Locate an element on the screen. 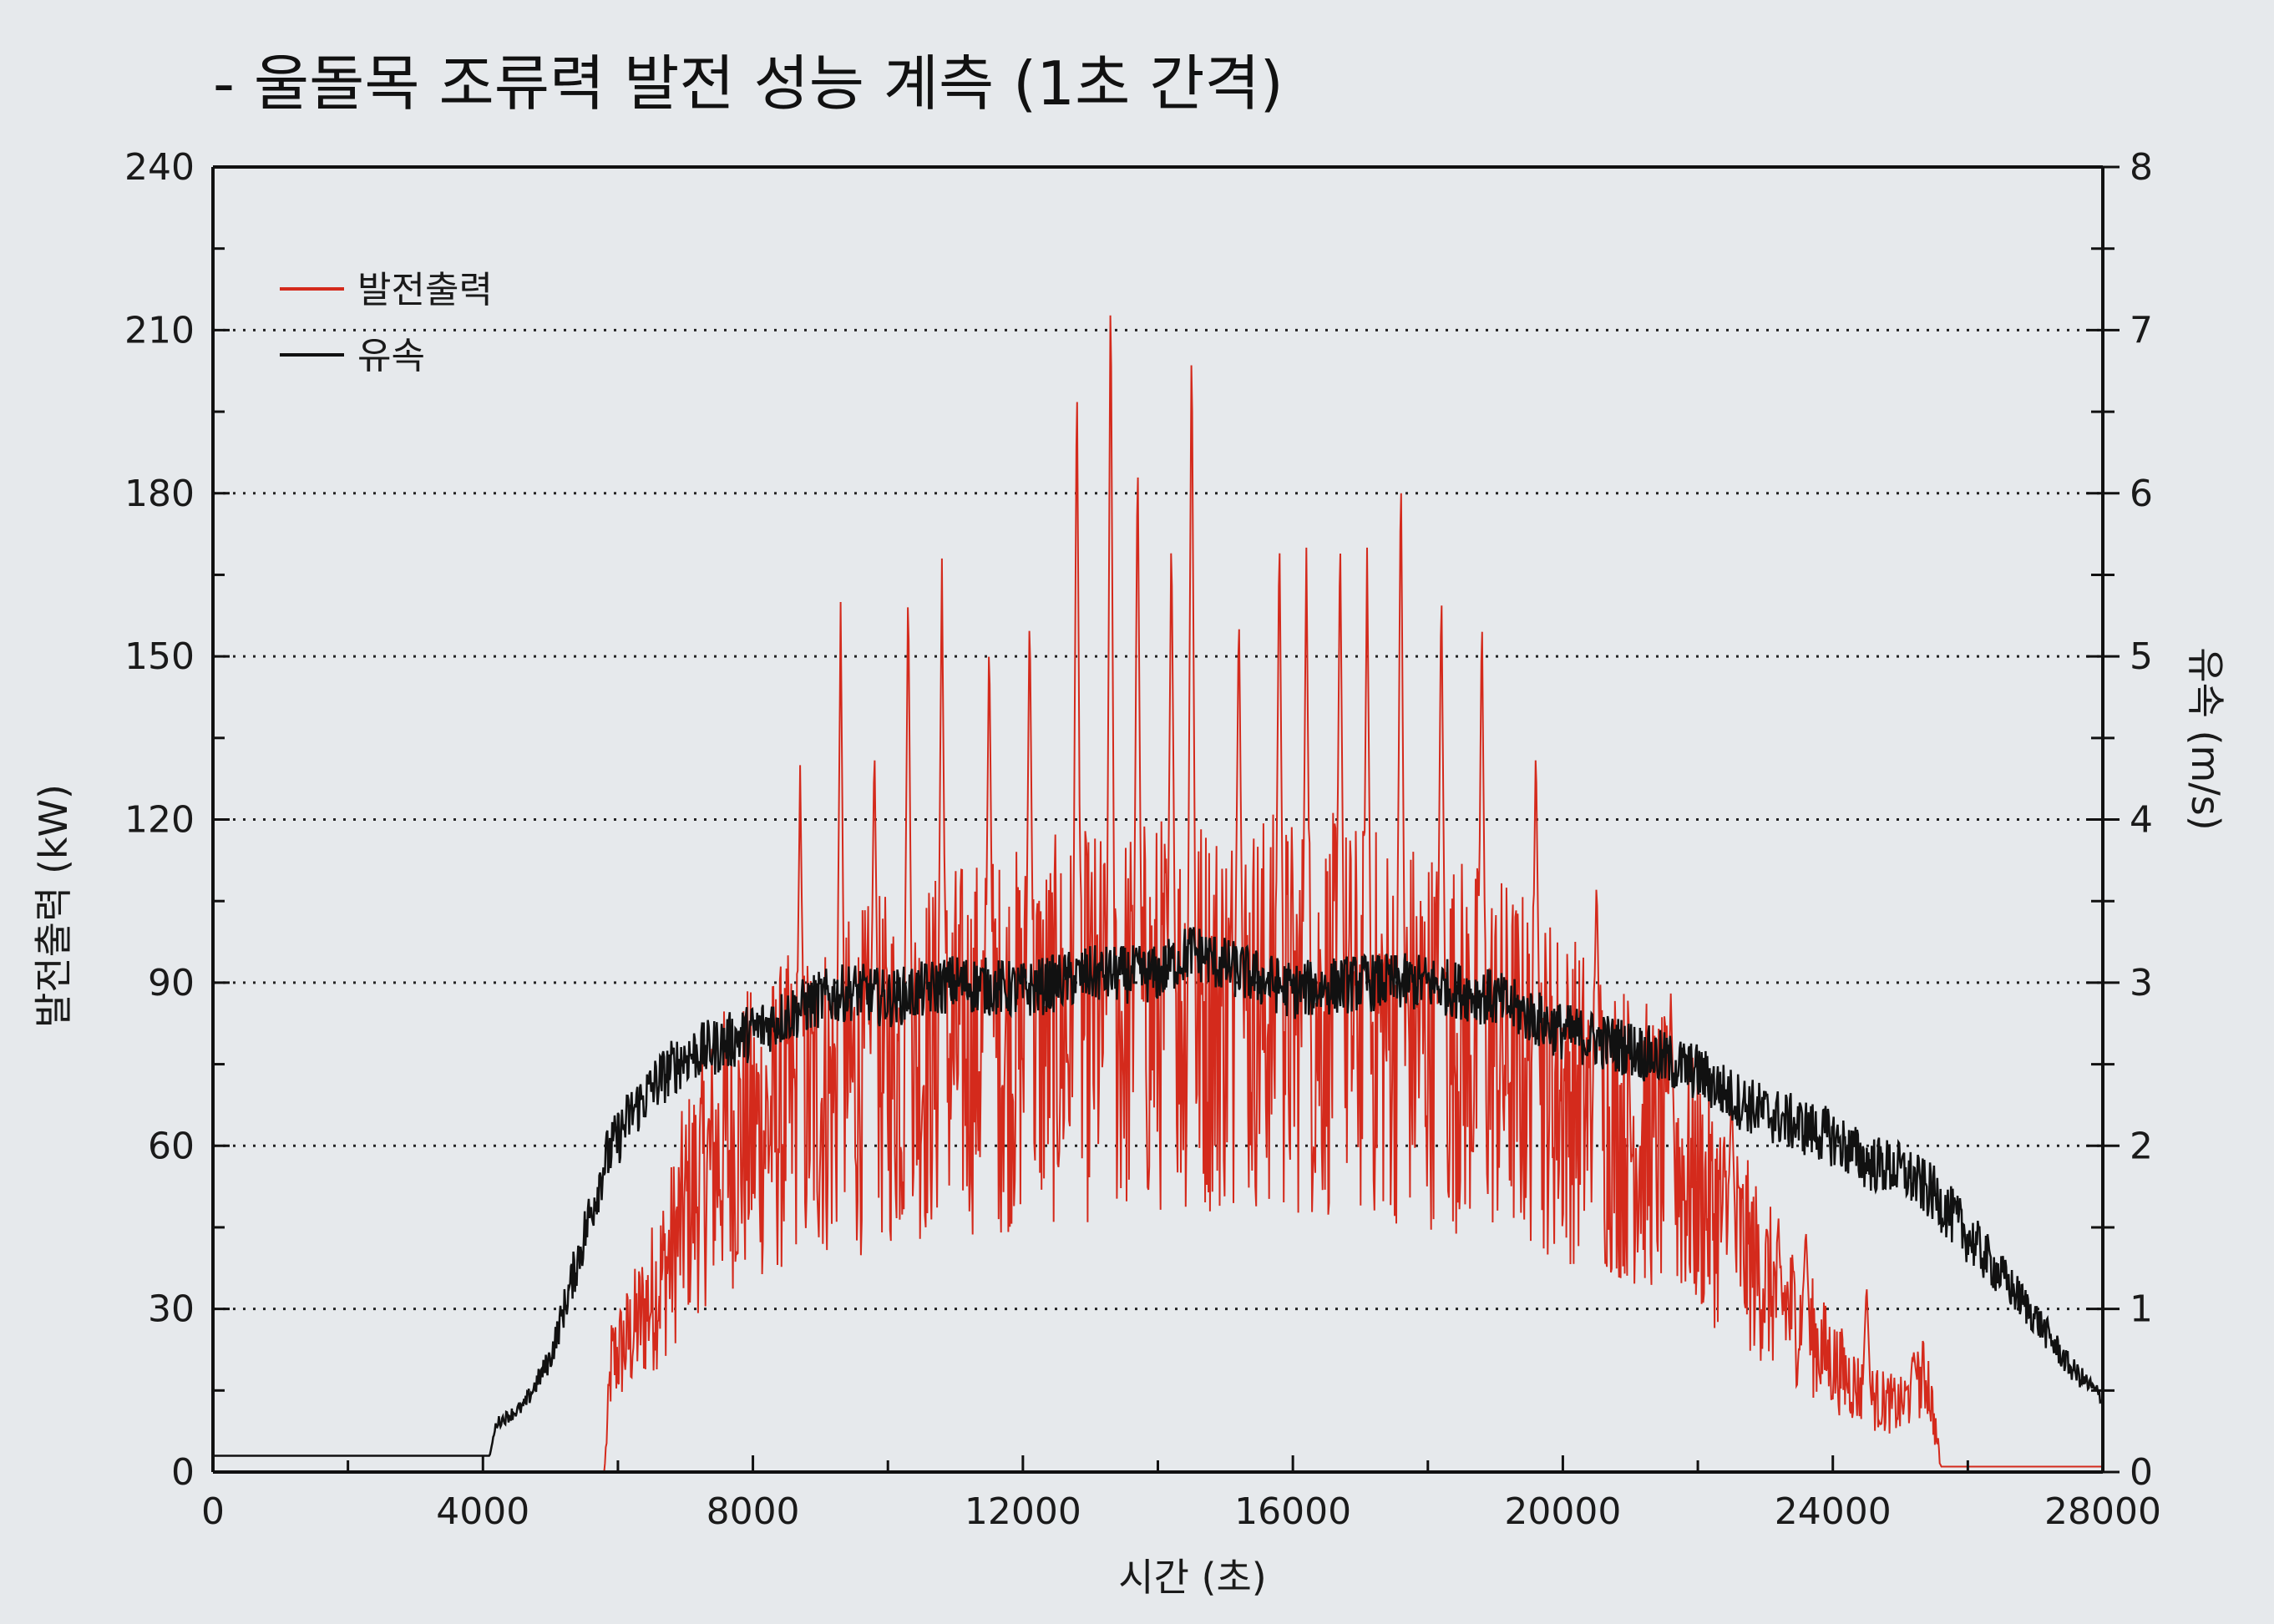 The height and width of the screenshot is (1624, 2274). y2-axis-label: 유속 (m/s) is located at coordinates (2205, 738).